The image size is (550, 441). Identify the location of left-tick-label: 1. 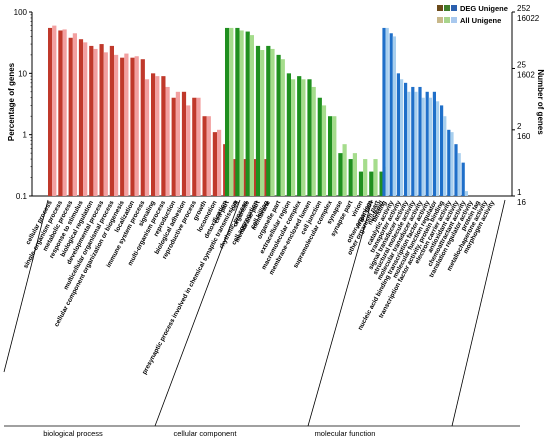
(25, 135).